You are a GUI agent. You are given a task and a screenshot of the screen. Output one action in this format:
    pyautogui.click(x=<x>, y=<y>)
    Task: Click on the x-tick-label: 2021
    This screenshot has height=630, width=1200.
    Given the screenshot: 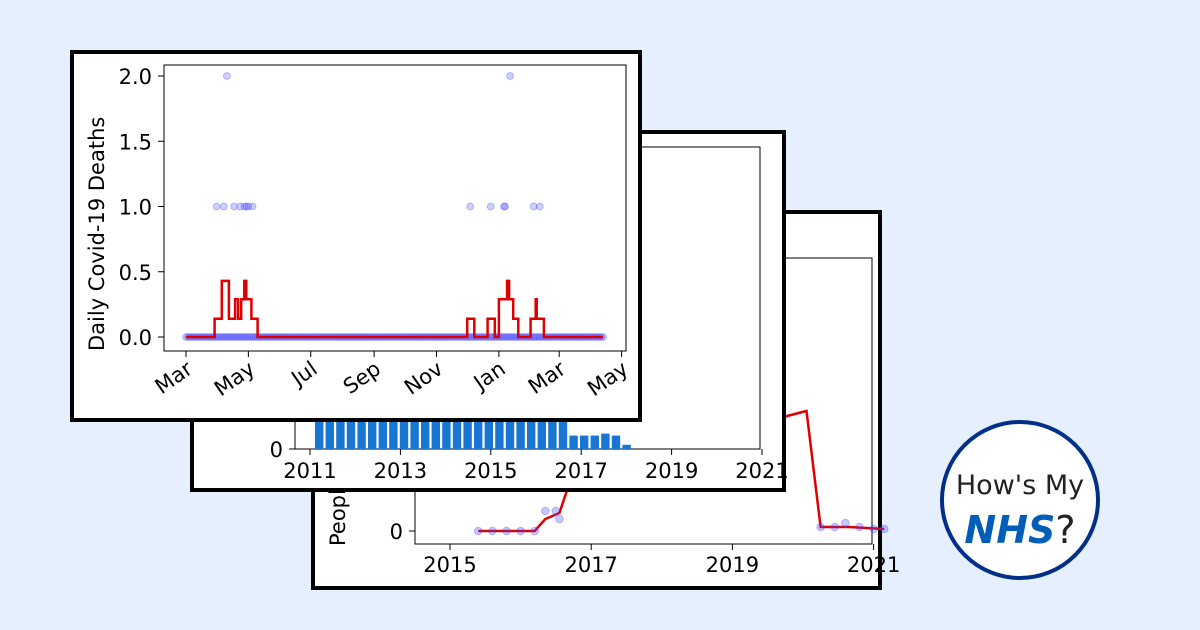 What is the action you would take?
    pyautogui.click(x=761, y=471)
    